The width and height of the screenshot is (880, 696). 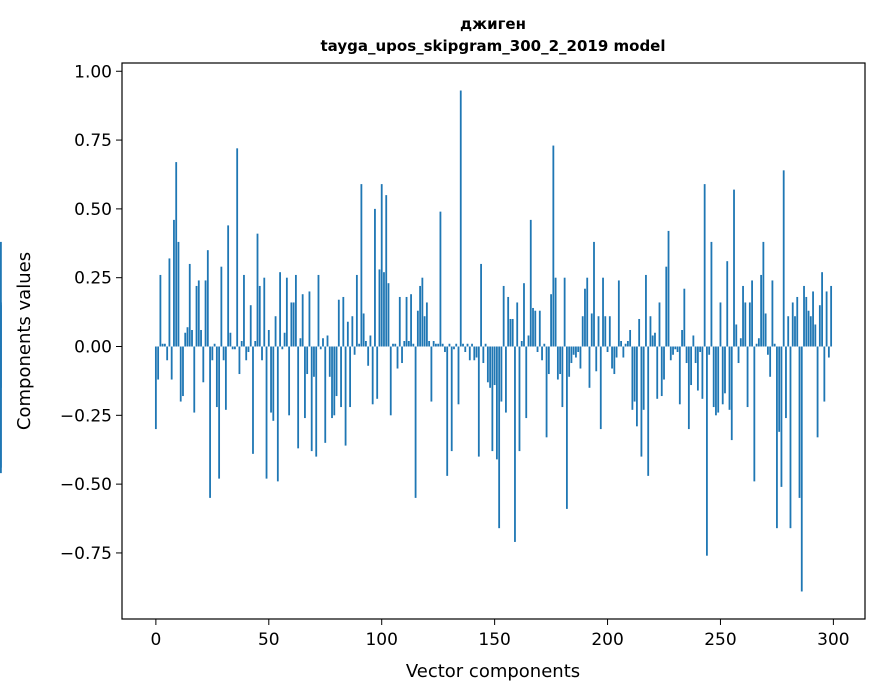 I want to click on y-tick-label-7: 1.00, so click(x=93, y=72).